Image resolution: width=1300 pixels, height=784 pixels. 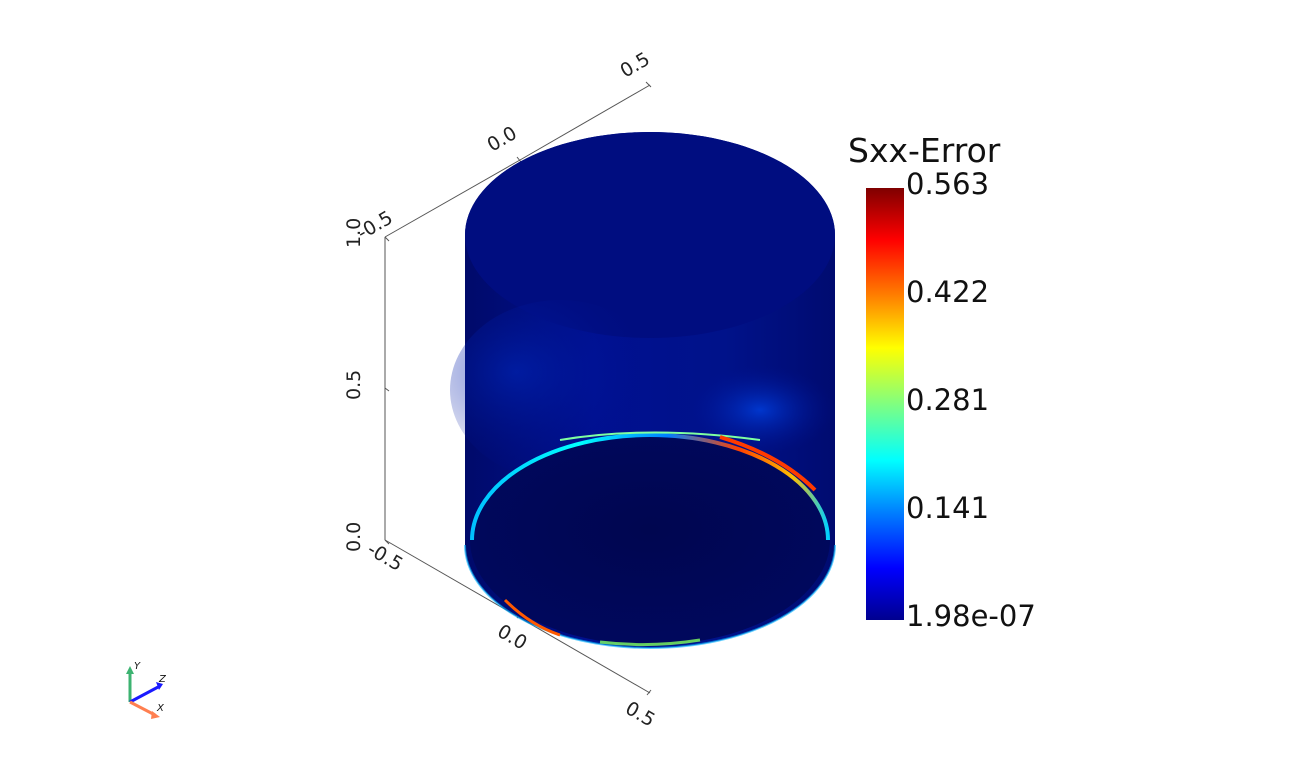 I want to click on orientation-x-arrow-icon, so click(x=155, y=715).